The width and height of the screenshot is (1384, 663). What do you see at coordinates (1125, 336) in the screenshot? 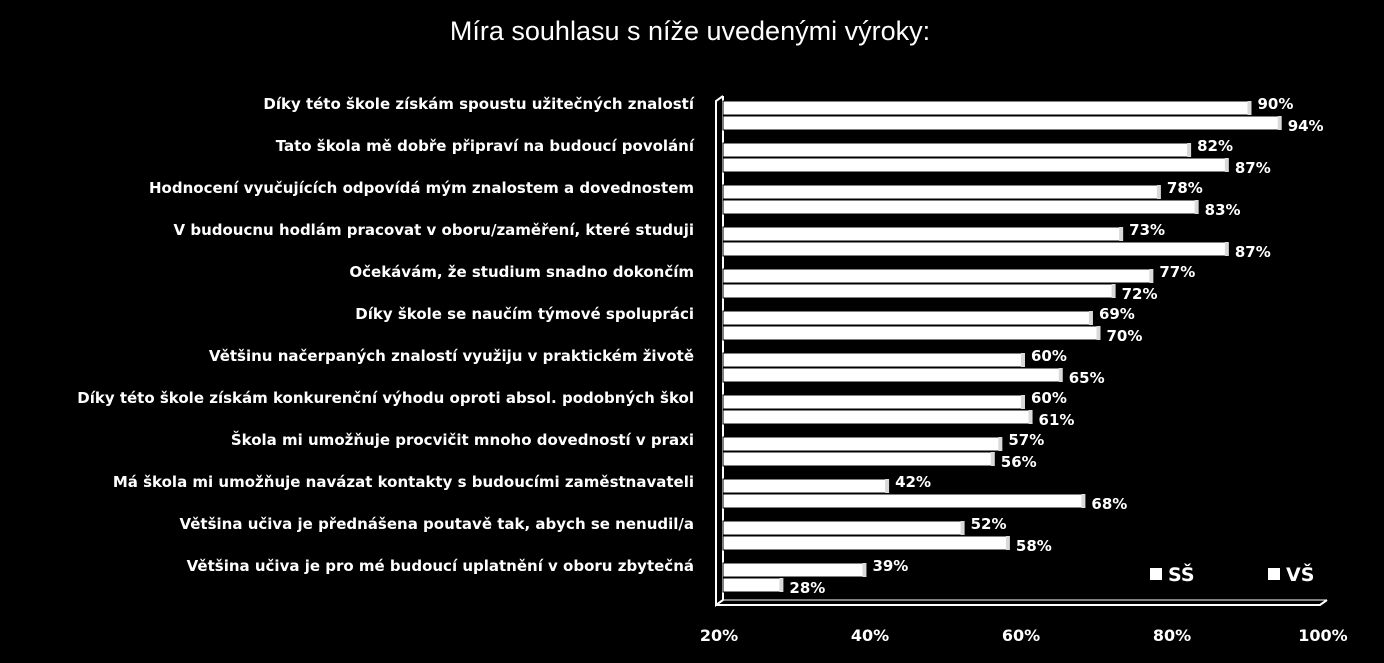
I see `data-label: 70%` at bounding box center [1125, 336].